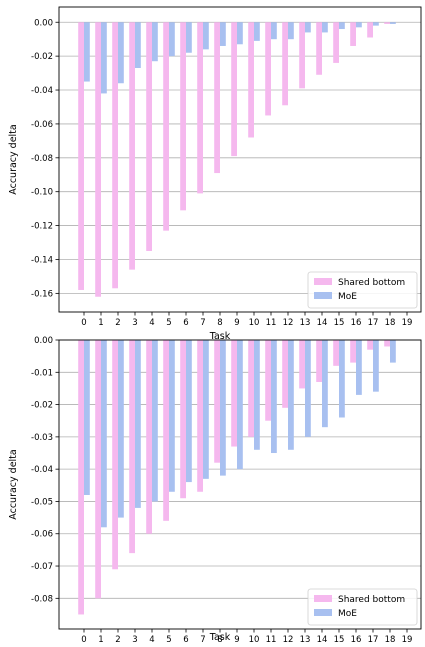 The width and height of the screenshot is (425, 647). What do you see at coordinates (42, 502) in the screenshot?
I see `y-tick-label: -0.05` at bounding box center [42, 502].